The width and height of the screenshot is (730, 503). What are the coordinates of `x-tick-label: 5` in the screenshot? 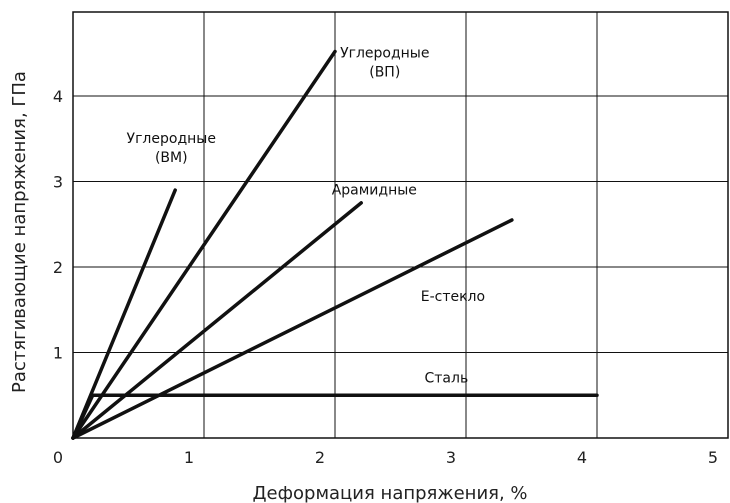 It's located at (713, 457).